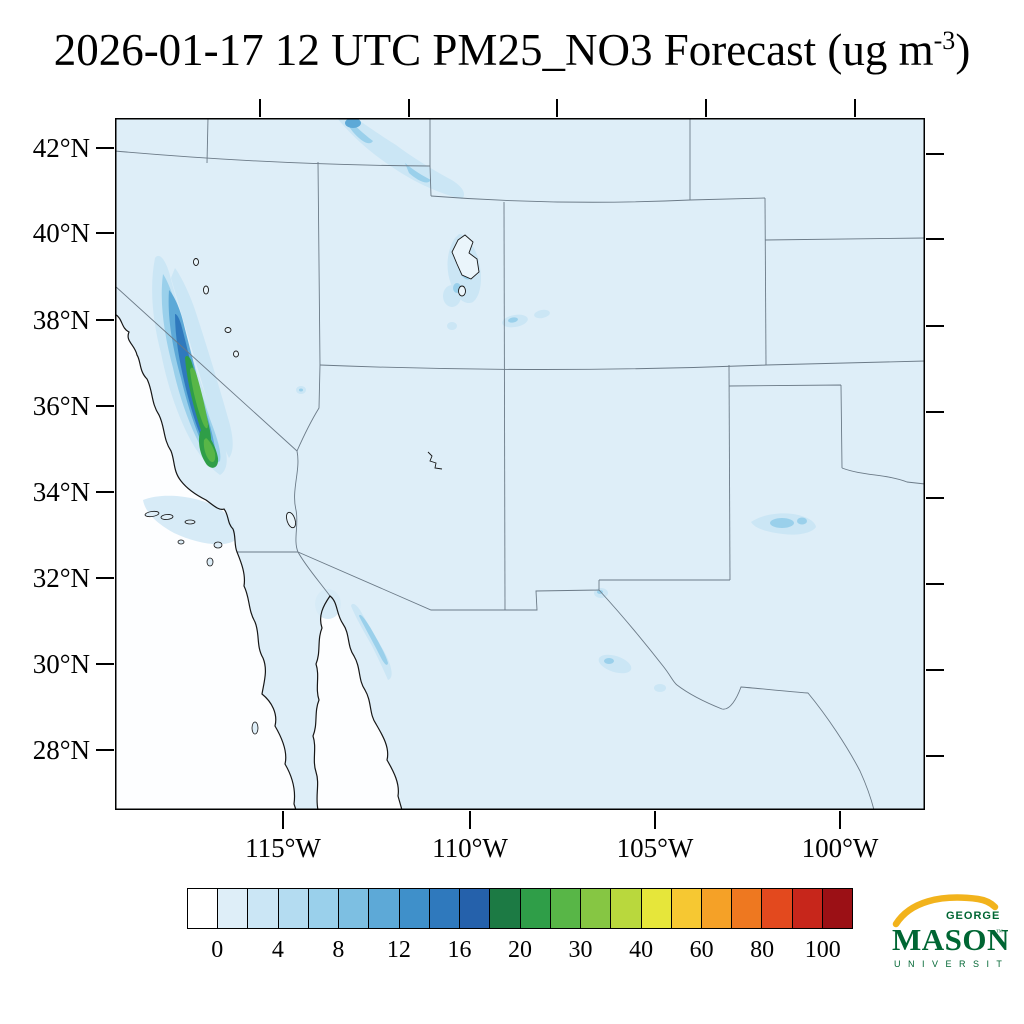 The height and width of the screenshot is (1024, 1024). I want to click on border-red-river, so click(883, 476).